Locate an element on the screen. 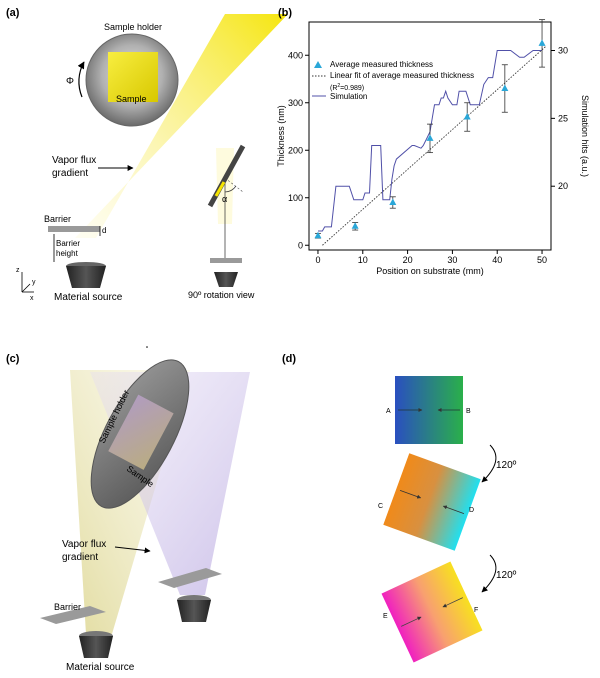 The height and width of the screenshot is (678, 600). source-c-right is located at coordinates (194, 611).